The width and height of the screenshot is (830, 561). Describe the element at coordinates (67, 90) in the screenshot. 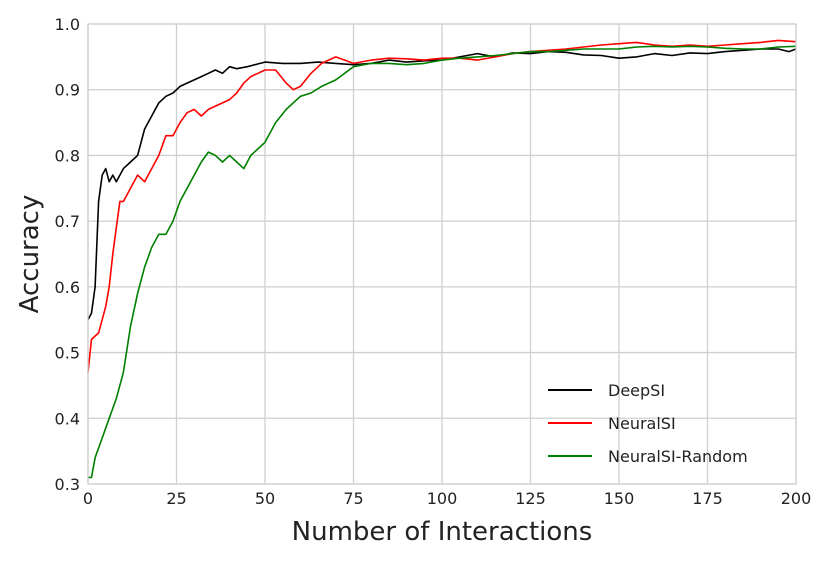

I see `y-tick-label: 0.9` at that location.